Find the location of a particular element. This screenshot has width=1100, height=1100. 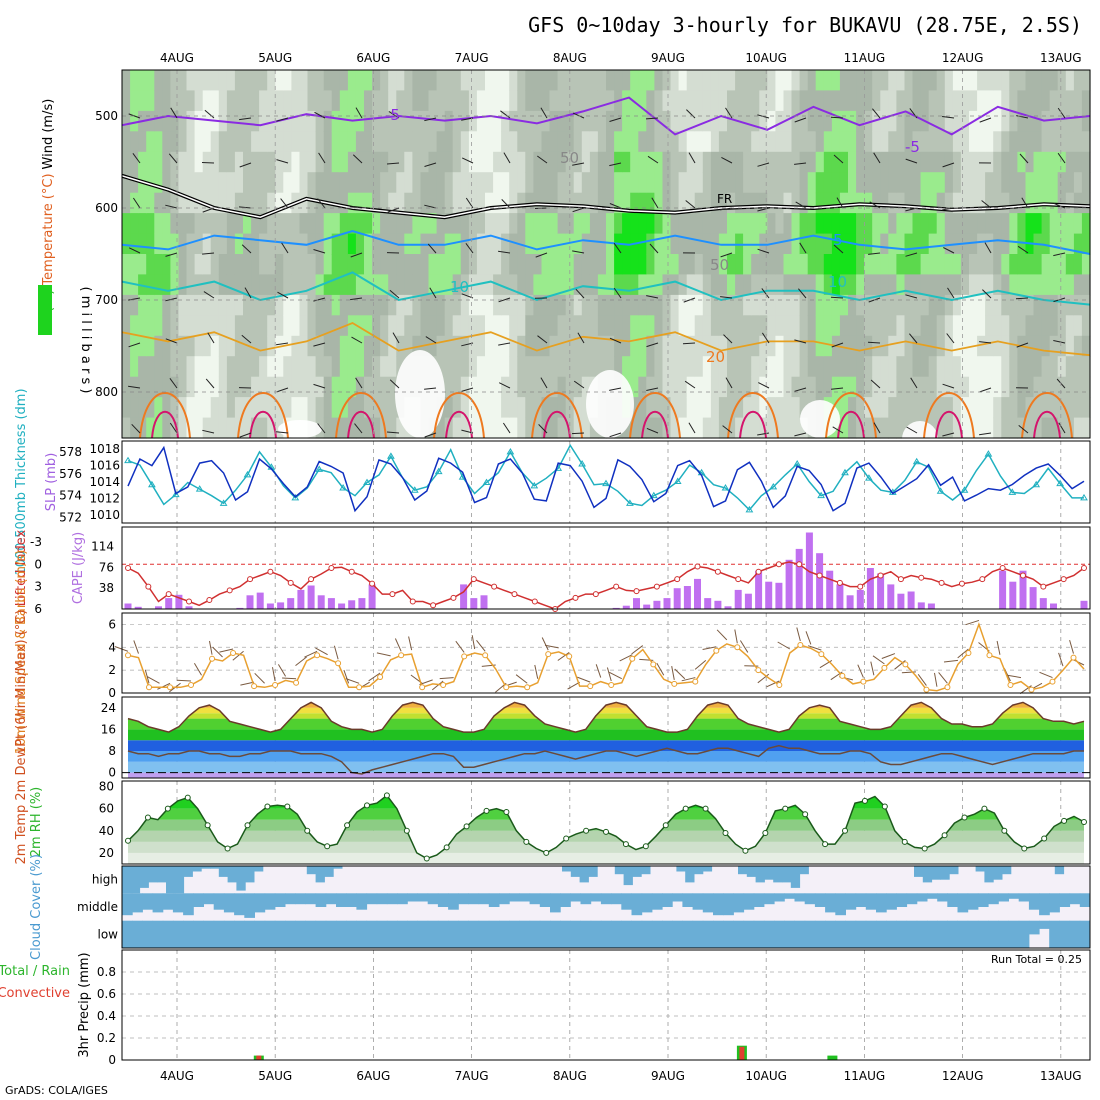

x-label-top: 9AUG is located at coordinates (668, 58).